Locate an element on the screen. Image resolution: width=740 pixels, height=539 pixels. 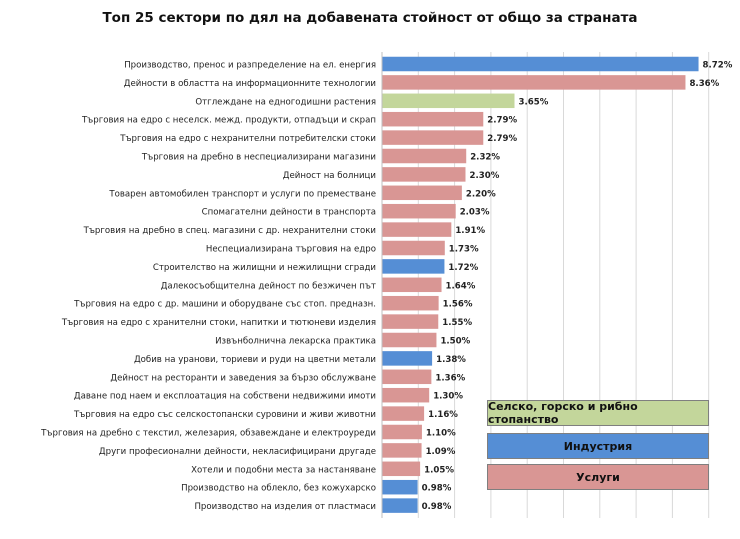
category-label: Спомагателни дейности в транспорта is located at coordinates (289, 213).